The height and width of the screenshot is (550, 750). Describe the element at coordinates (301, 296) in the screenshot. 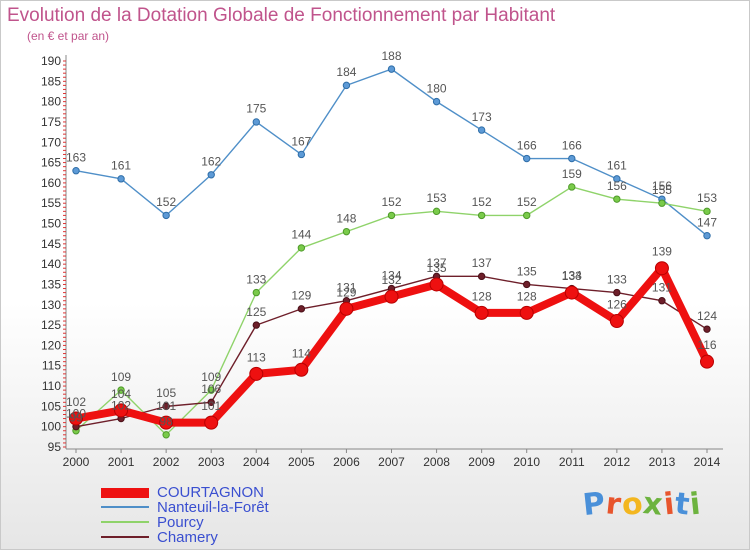

I see `data-label-chamery: 129` at that location.